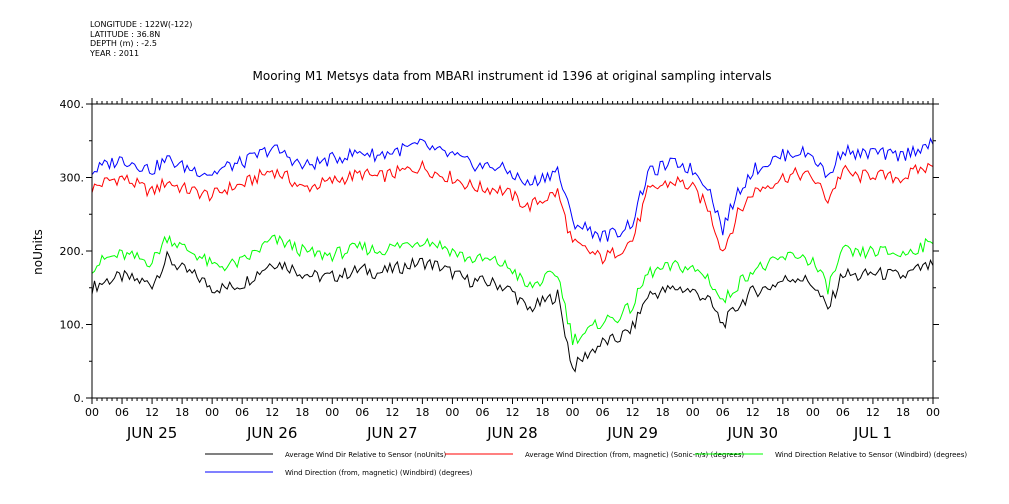 Image resolution: width=1009 pixels, height=504 pixels. Describe the element at coordinates (38, 252) in the screenshot. I see `y-axis-label: noUnits` at that location.